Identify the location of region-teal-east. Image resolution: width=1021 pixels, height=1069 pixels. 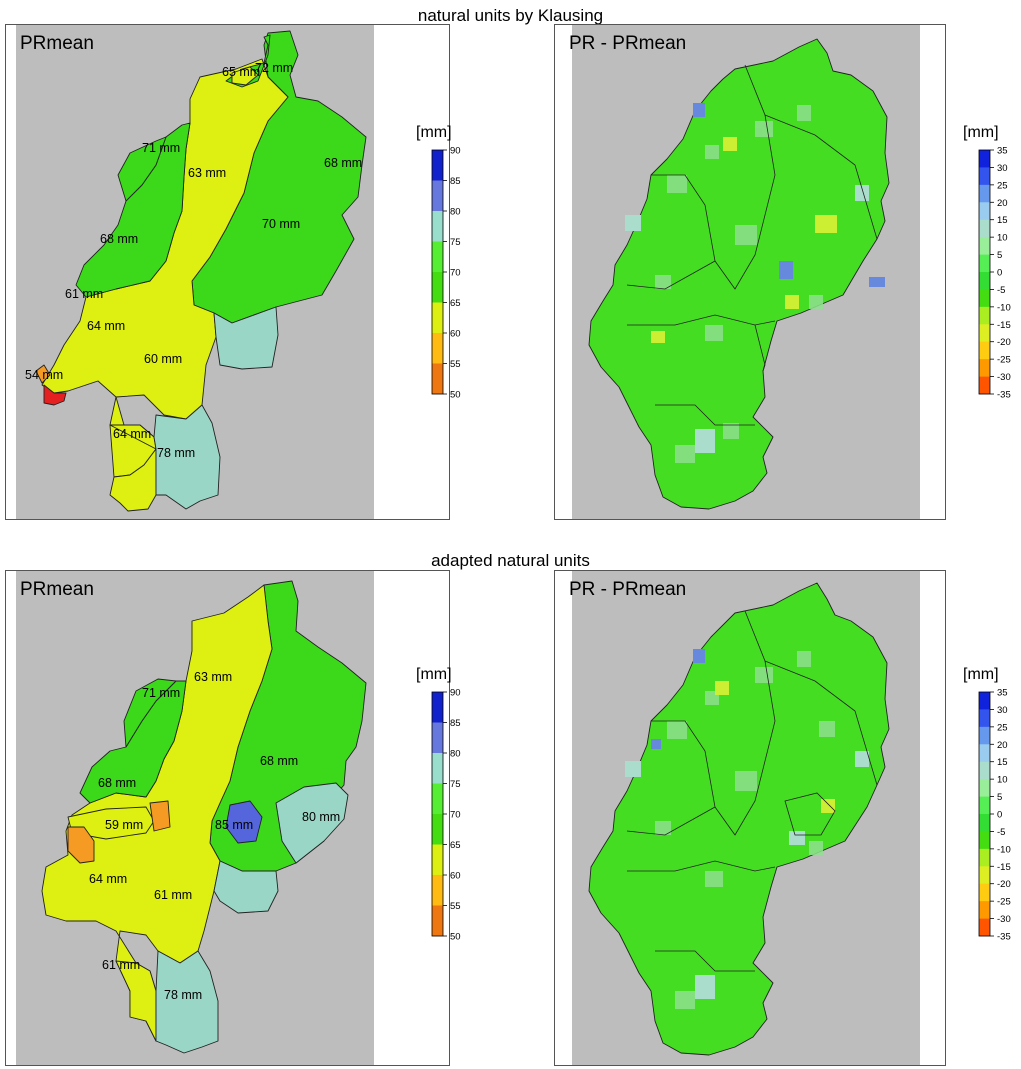
(312, 823).